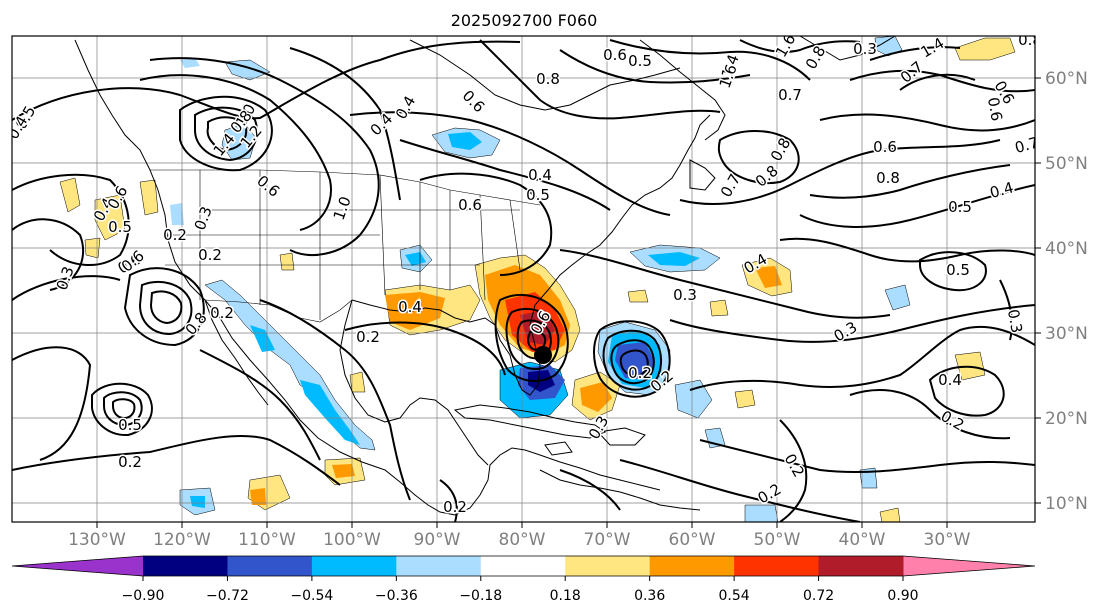  Describe the element at coordinates (702, 175) in the screenshot. I see `coast-newfoundland` at that location.